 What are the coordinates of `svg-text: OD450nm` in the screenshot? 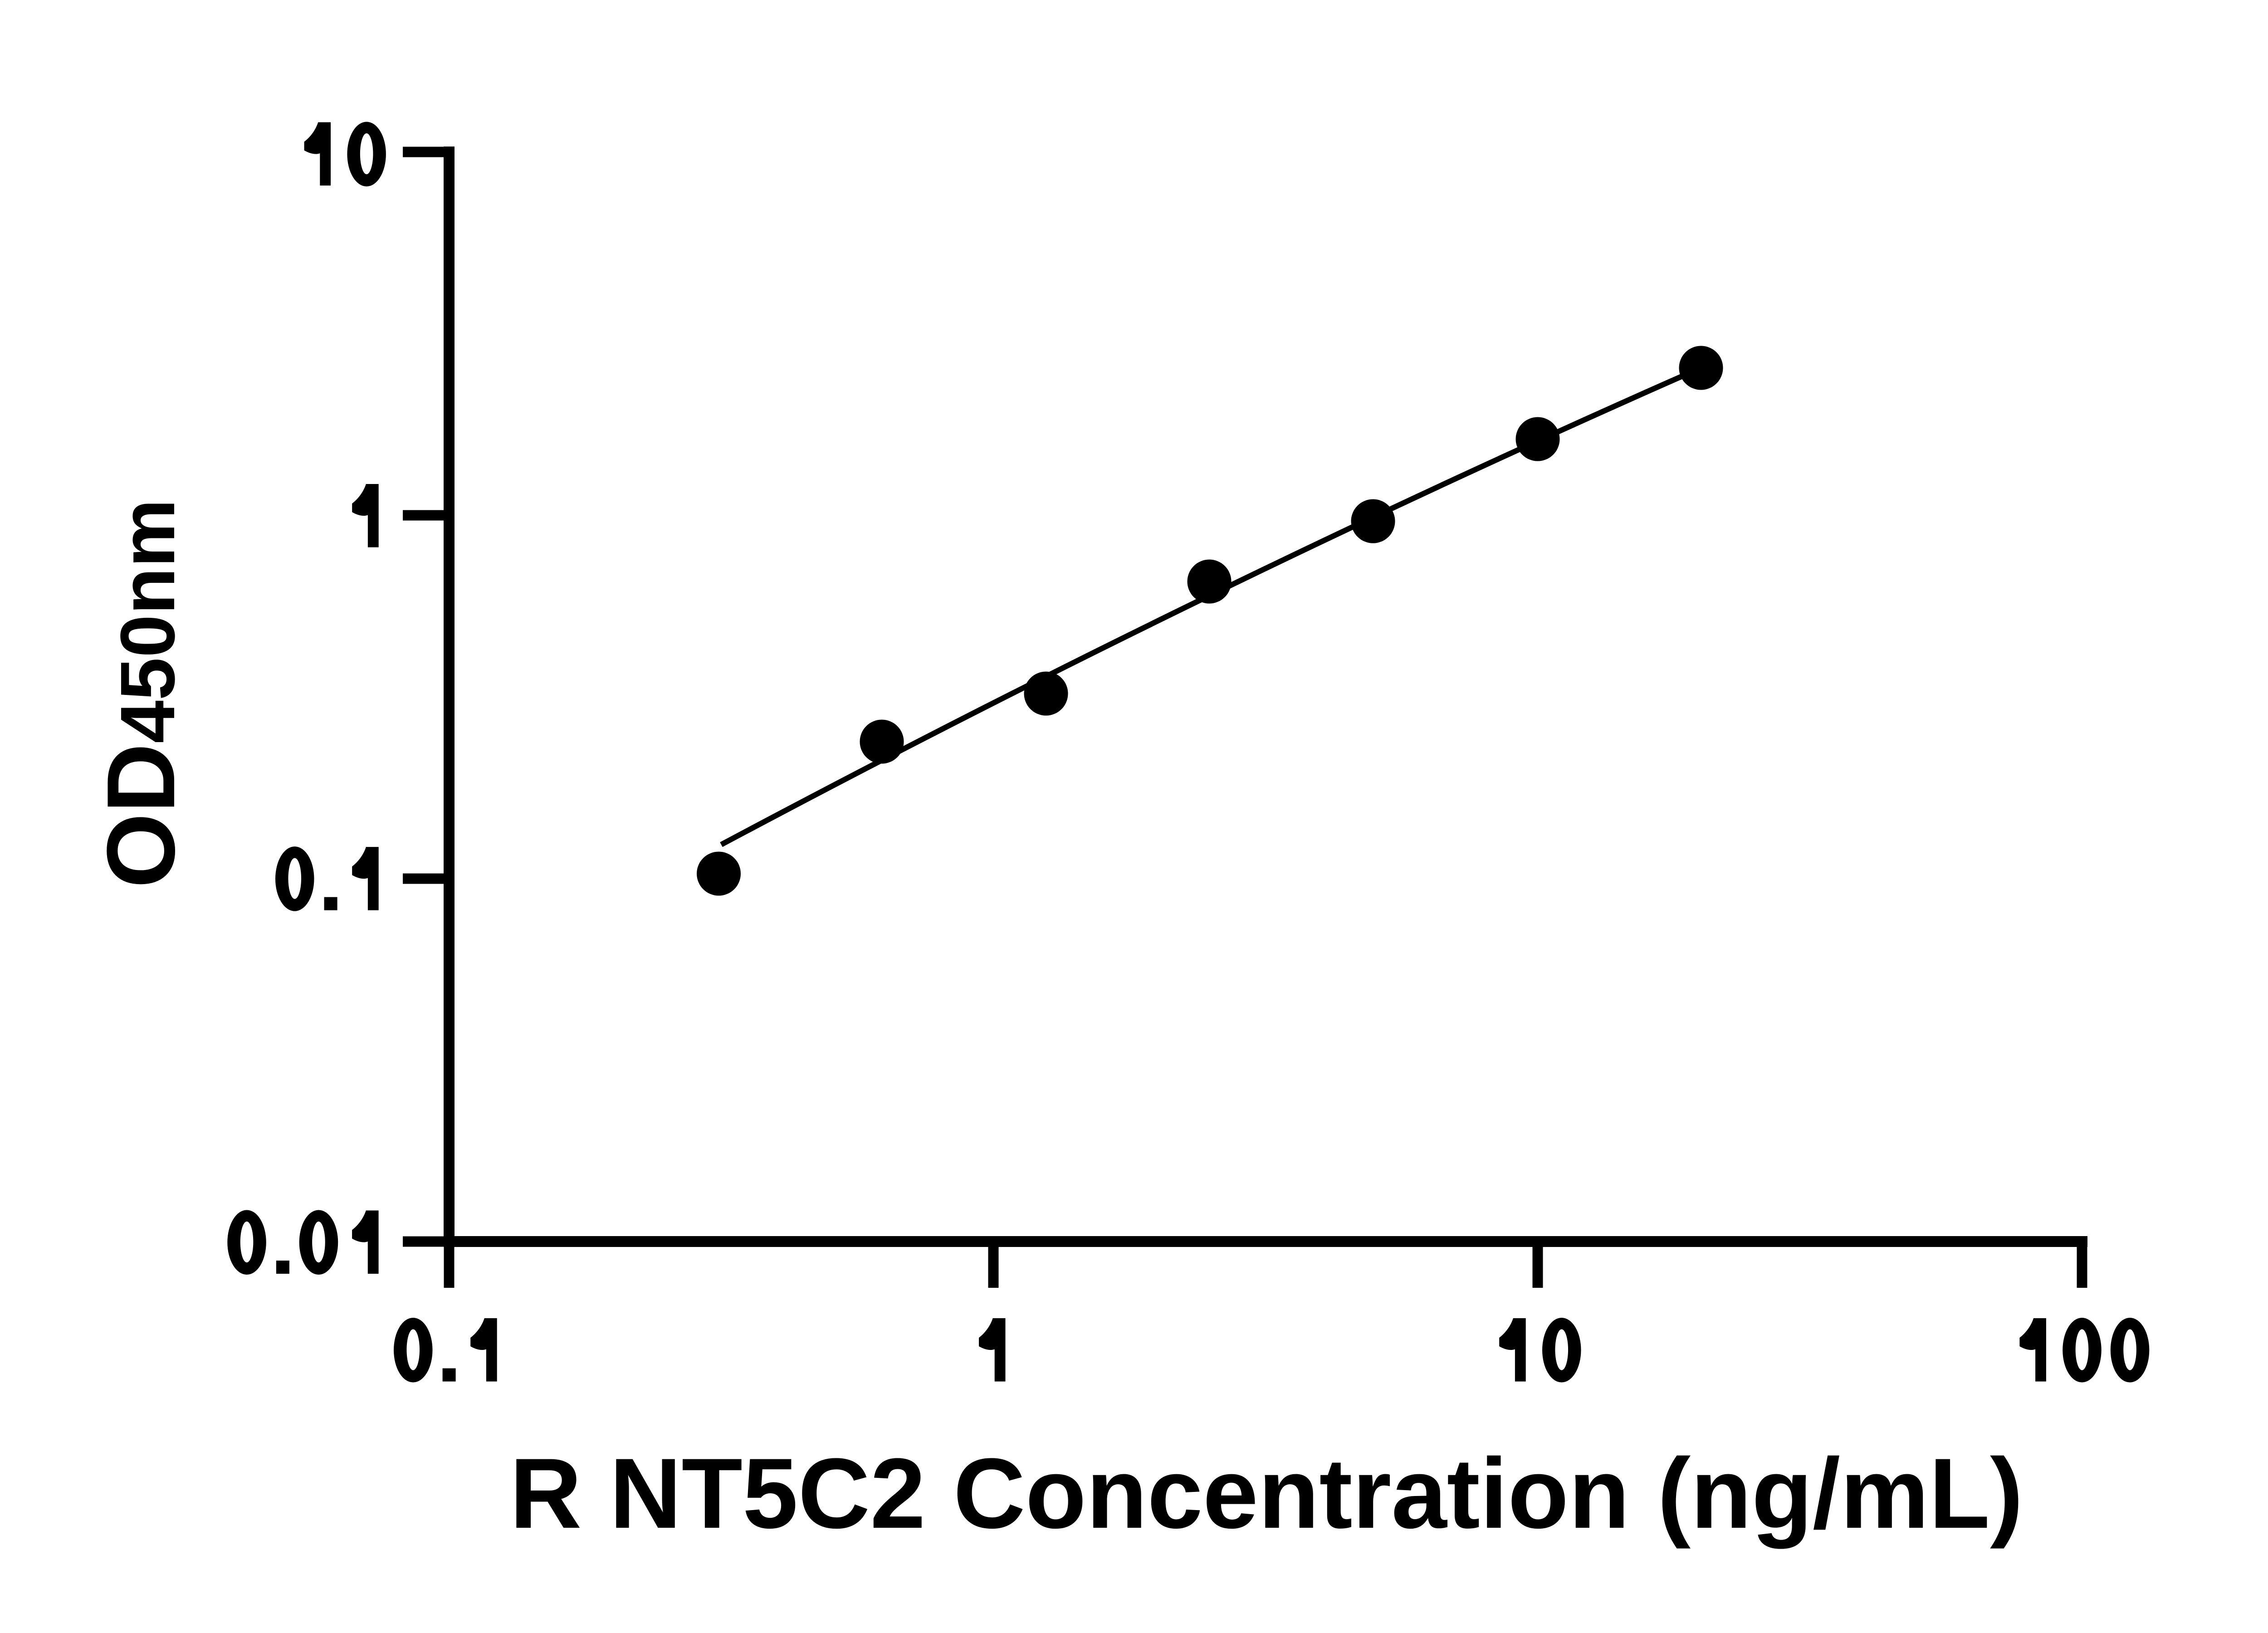 It's located at (141, 693).